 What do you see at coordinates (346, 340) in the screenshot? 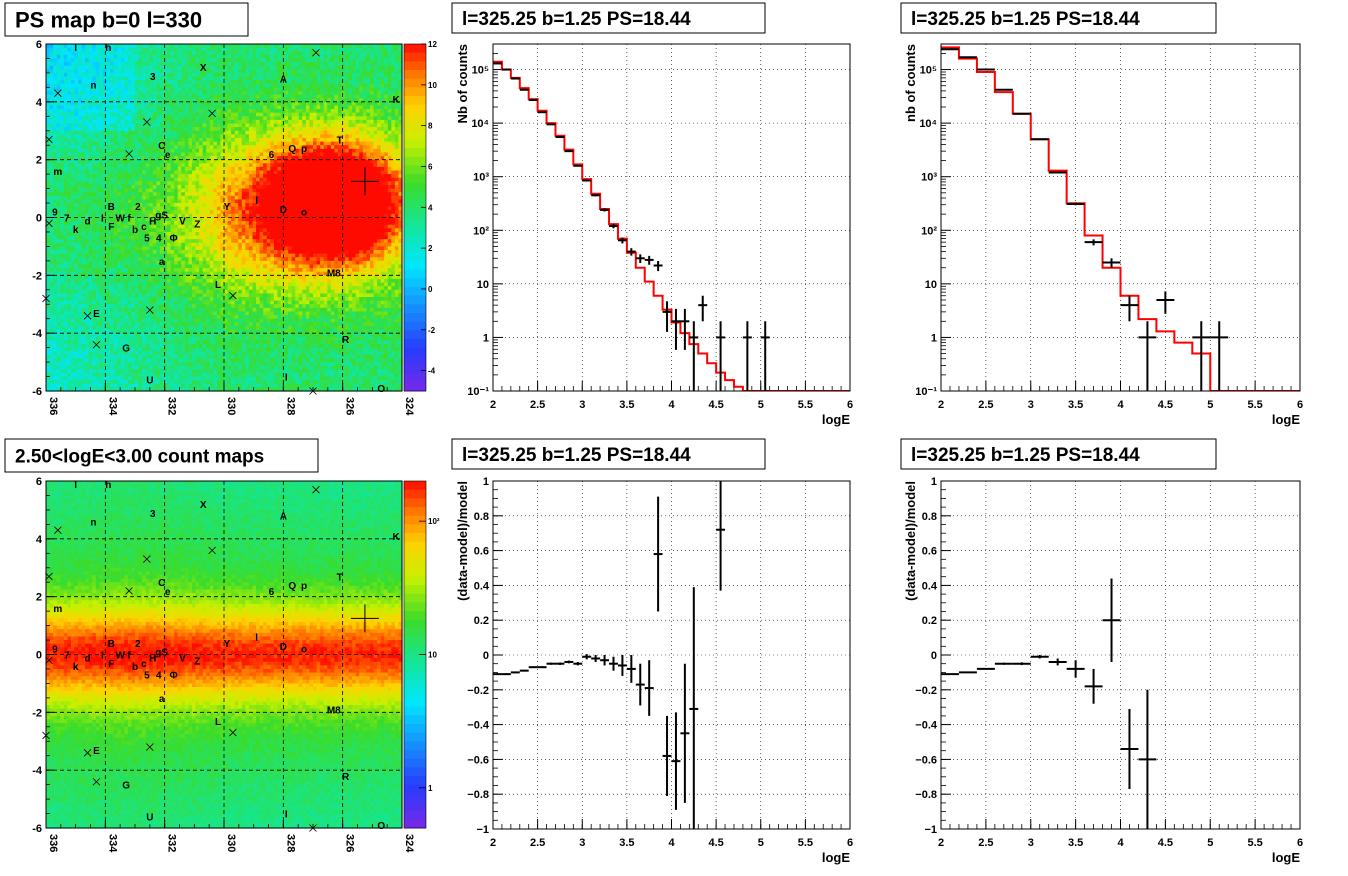
I see `source-label: R` at bounding box center [346, 340].